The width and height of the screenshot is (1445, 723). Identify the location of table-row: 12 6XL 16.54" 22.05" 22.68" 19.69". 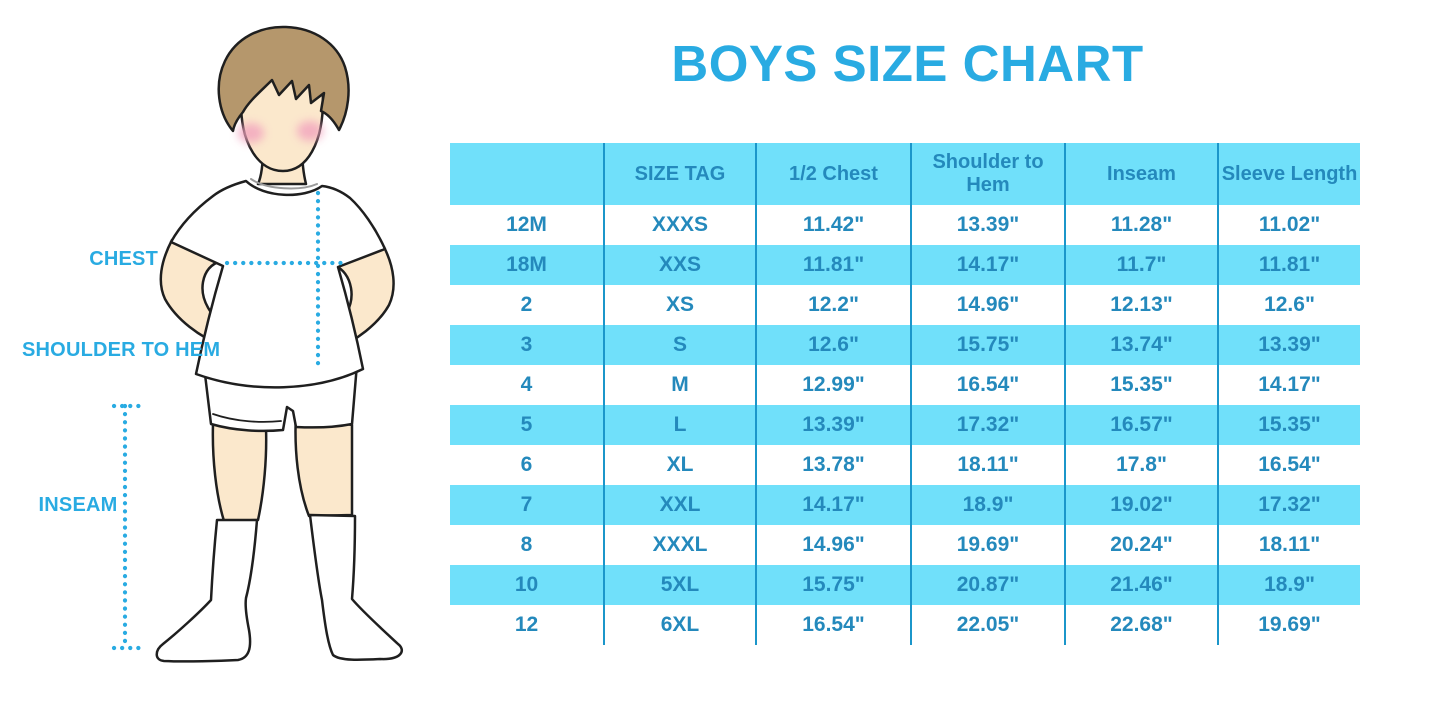
(905, 625).